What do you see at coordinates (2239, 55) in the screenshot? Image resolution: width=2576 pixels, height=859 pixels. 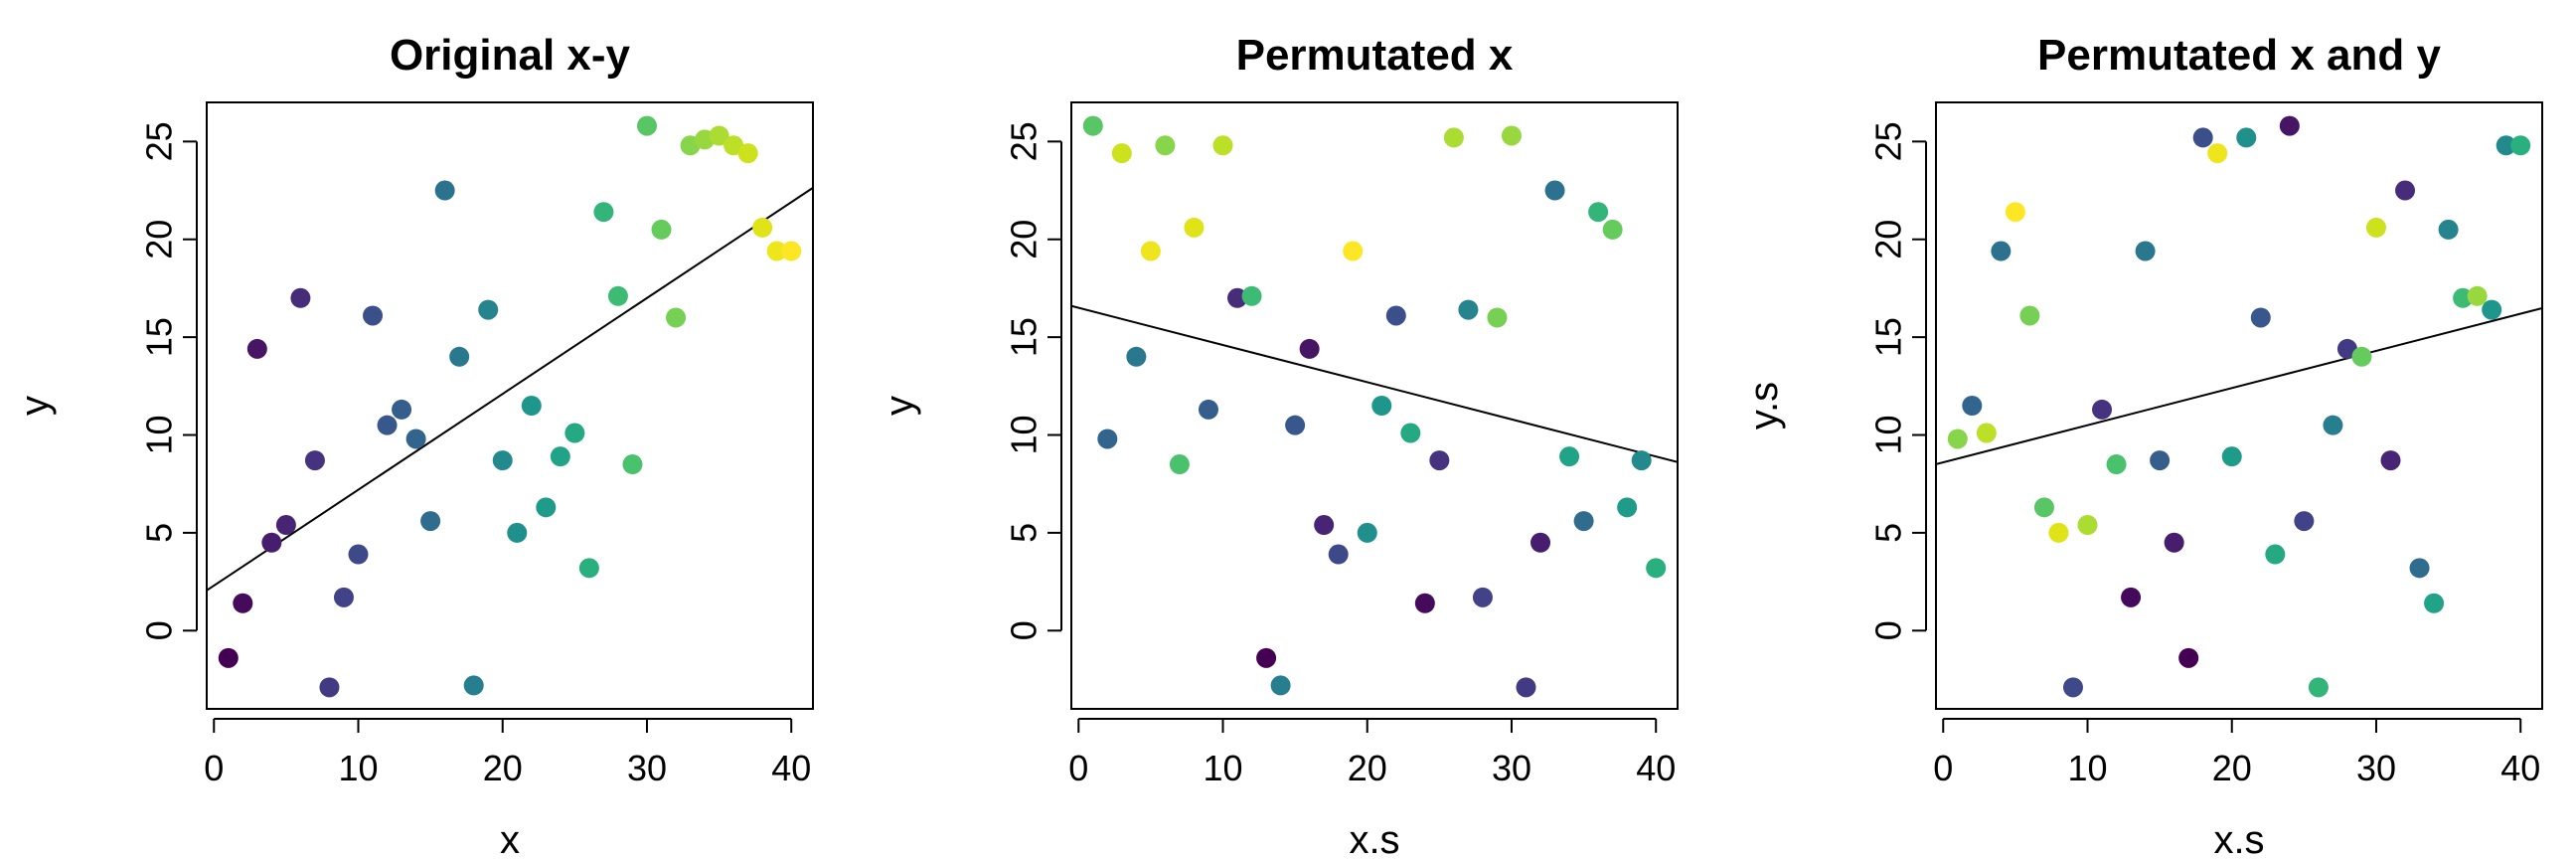 I see `panel-title: Permutated x and y` at bounding box center [2239, 55].